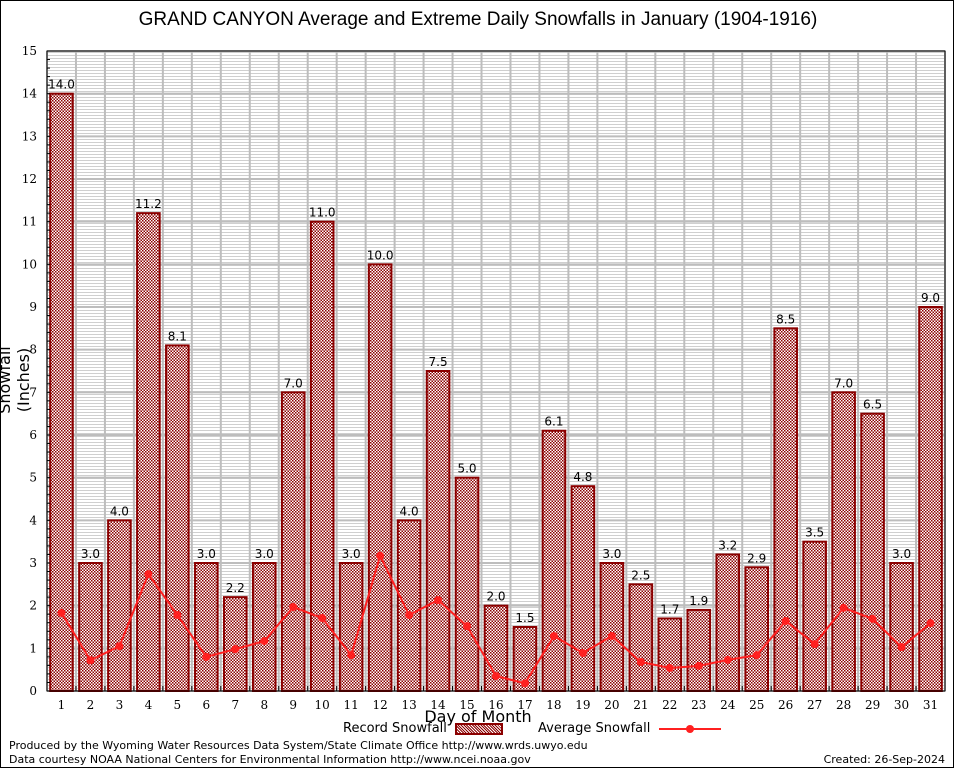  Describe the element at coordinates (235, 705) in the screenshot. I see `x-tick-label: 7` at that location.